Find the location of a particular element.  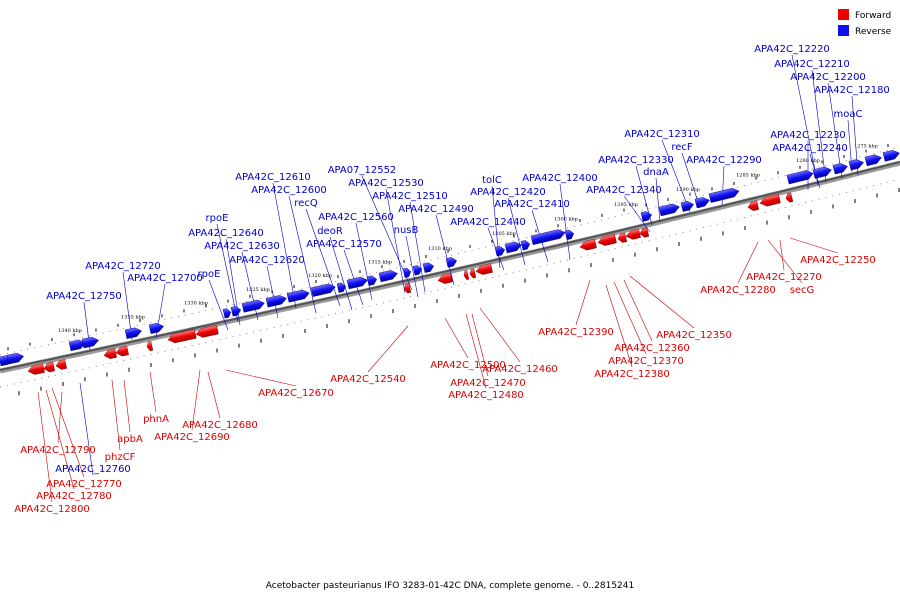

reverse-gene-label: APA42C_12330 is located at coordinates (636, 160).